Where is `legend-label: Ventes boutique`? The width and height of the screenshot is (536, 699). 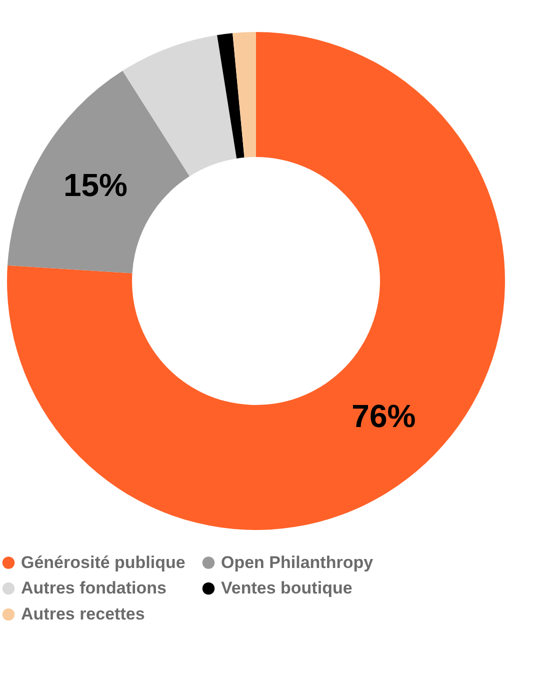 legend-label: Ventes boutique is located at coordinates (286, 588).